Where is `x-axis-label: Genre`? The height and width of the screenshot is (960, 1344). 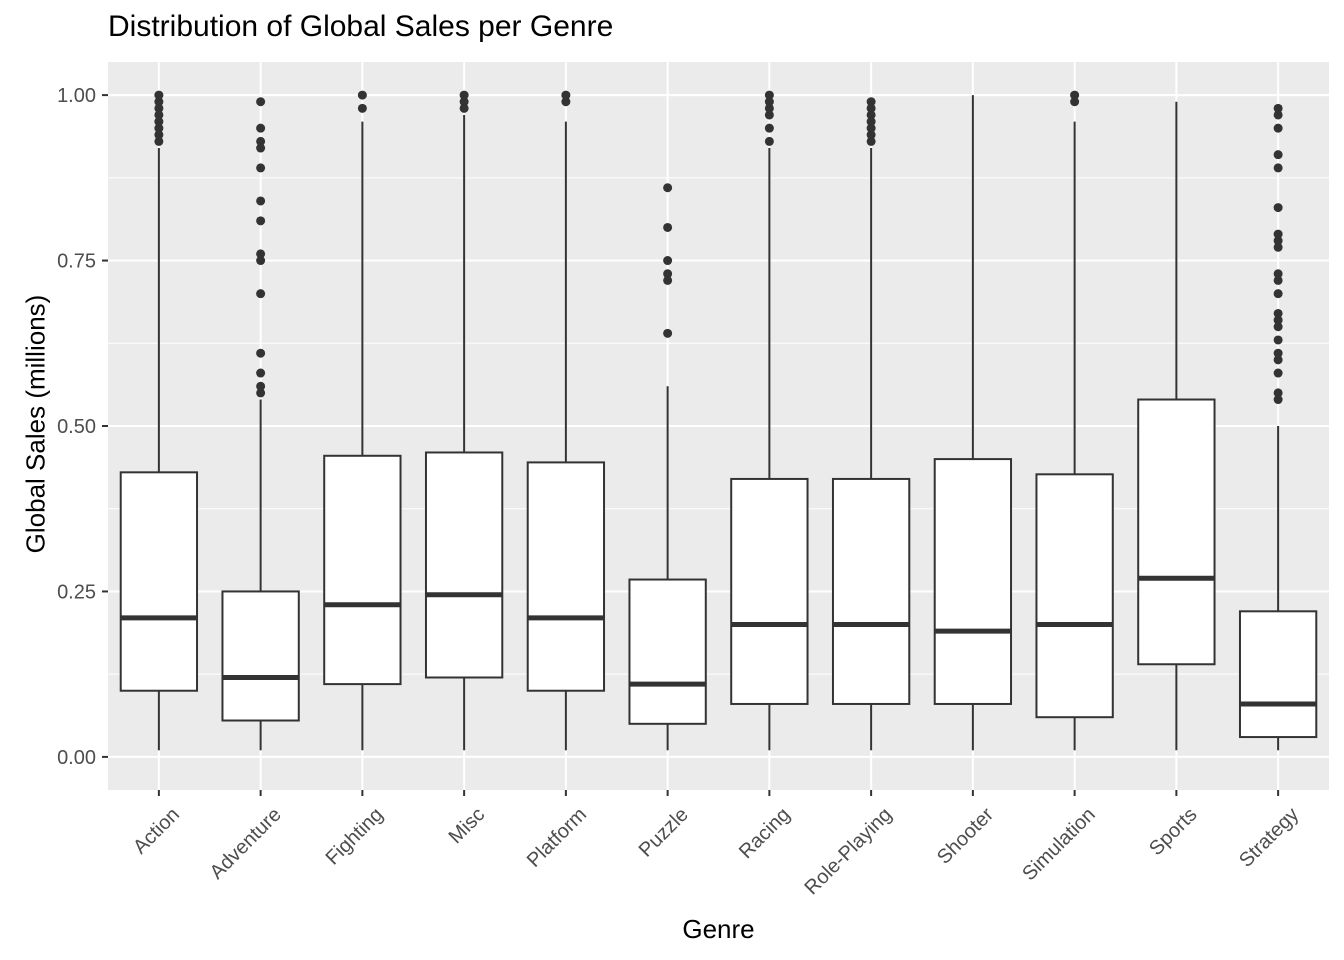 x-axis-label: Genre is located at coordinates (718, 929).